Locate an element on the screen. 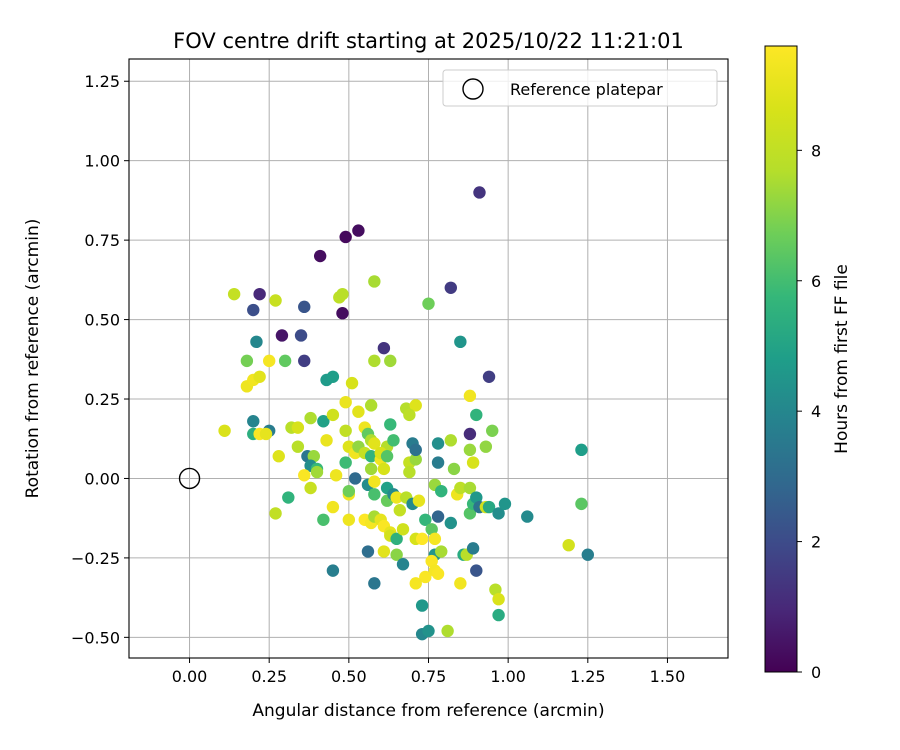 Image resolution: width=900 pixels, height=750 pixels. reference-marker-group is located at coordinates (189, 478).